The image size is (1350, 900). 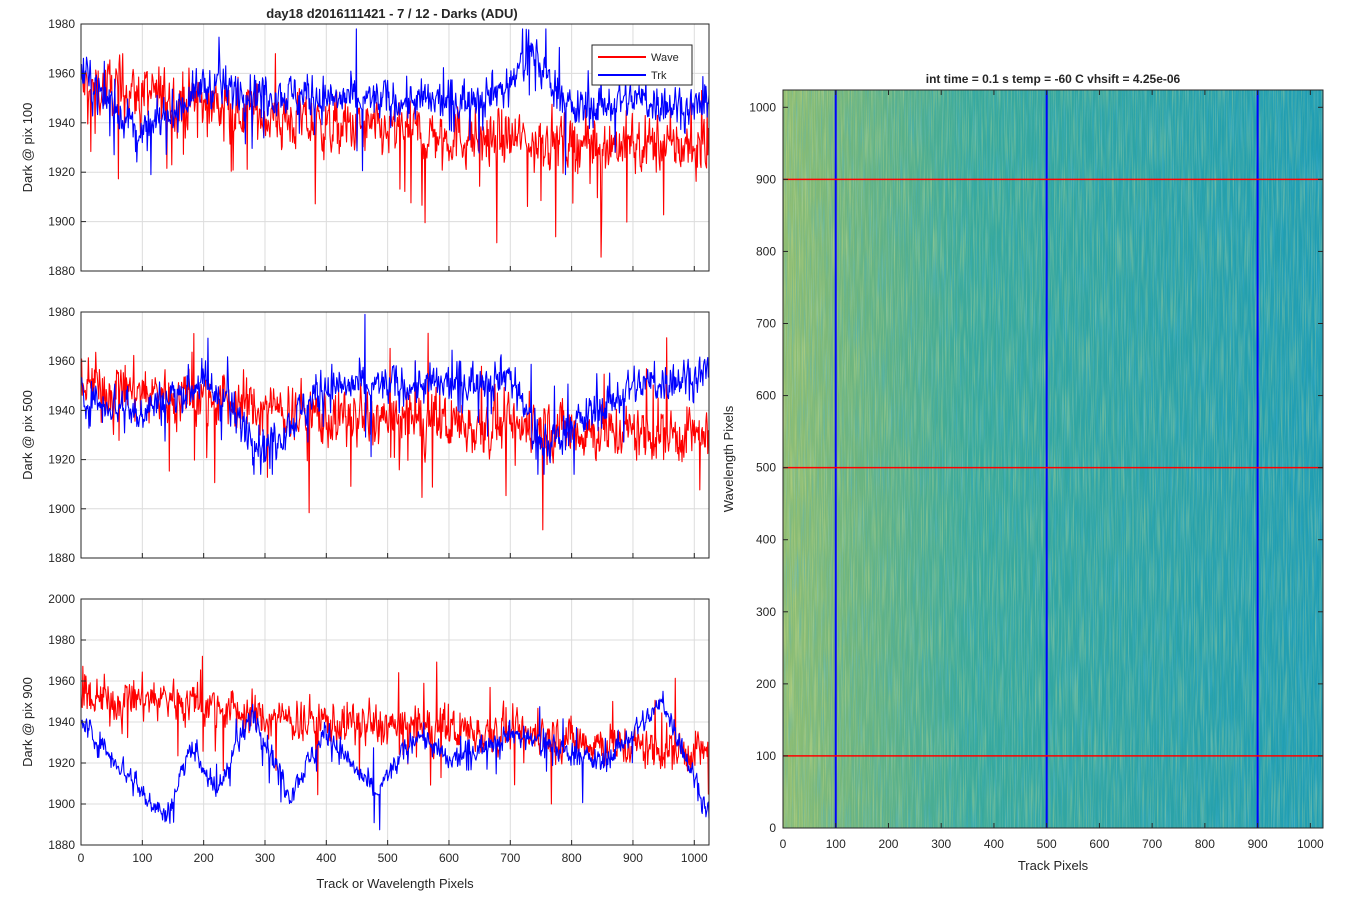 What do you see at coordinates (766, 684) in the screenshot?
I see `heatmap-y-tick-label: 200` at bounding box center [766, 684].